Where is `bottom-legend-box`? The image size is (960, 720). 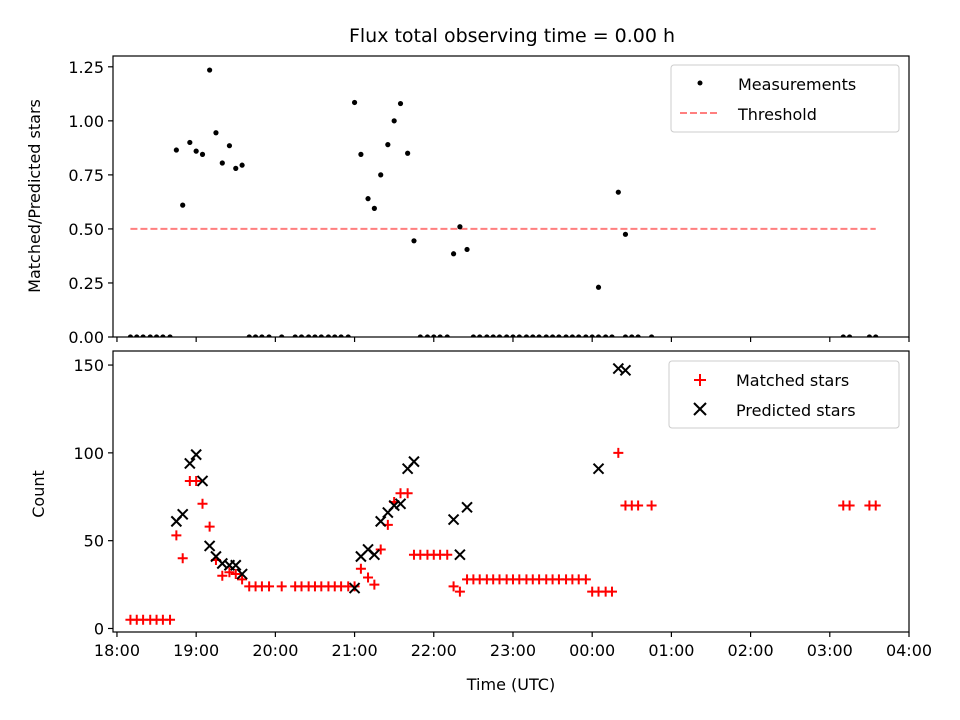 bottom-legend-box is located at coordinates (784, 394).